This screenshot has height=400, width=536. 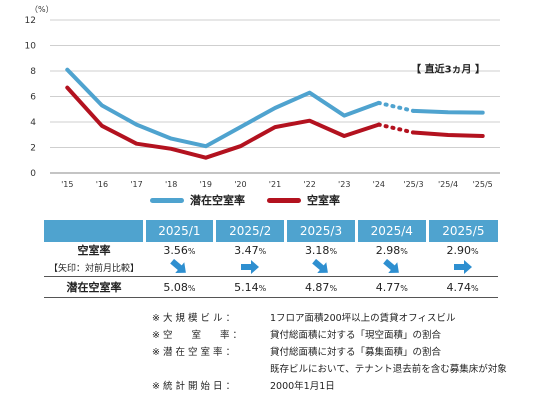 I want to click on vacancy-value: 3.47%, so click(x=250, y=250).